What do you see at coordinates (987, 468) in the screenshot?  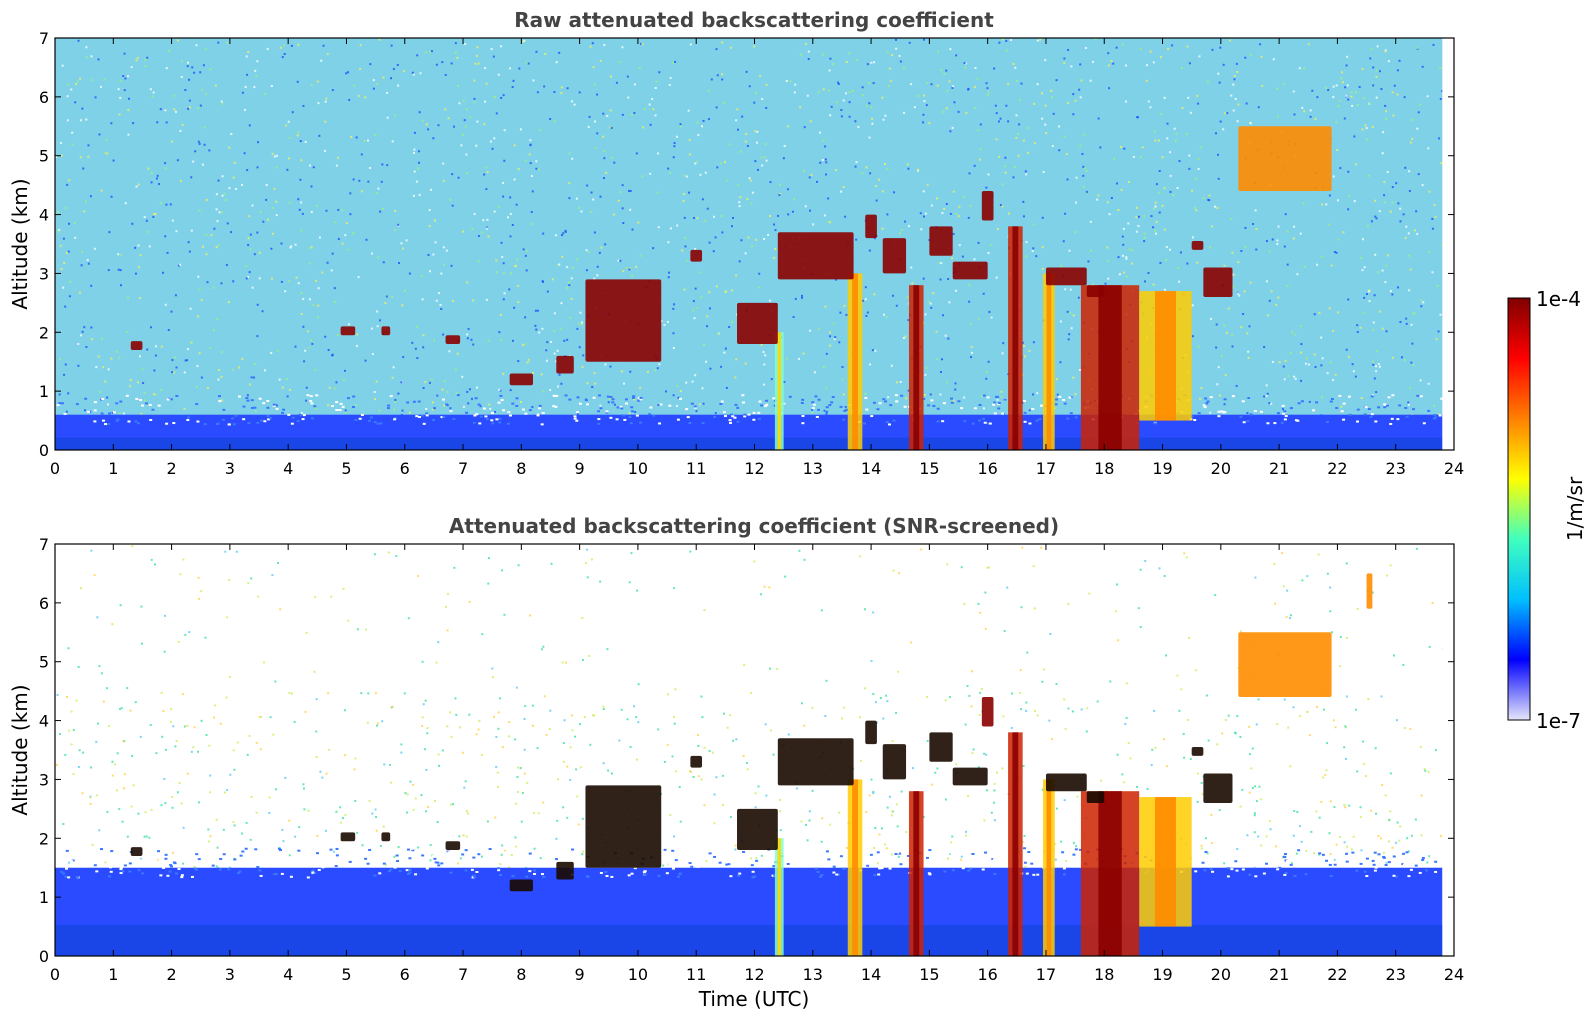 I see `x-tick-label: 16` at bounding box center [987, 468].